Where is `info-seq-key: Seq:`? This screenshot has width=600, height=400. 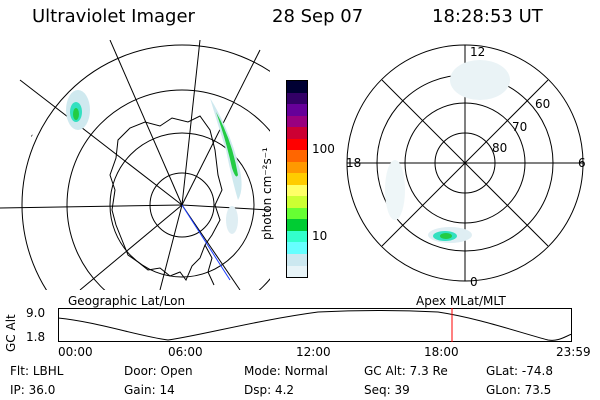
info-seq-key: Seq: is located at coordinates (377, 390).